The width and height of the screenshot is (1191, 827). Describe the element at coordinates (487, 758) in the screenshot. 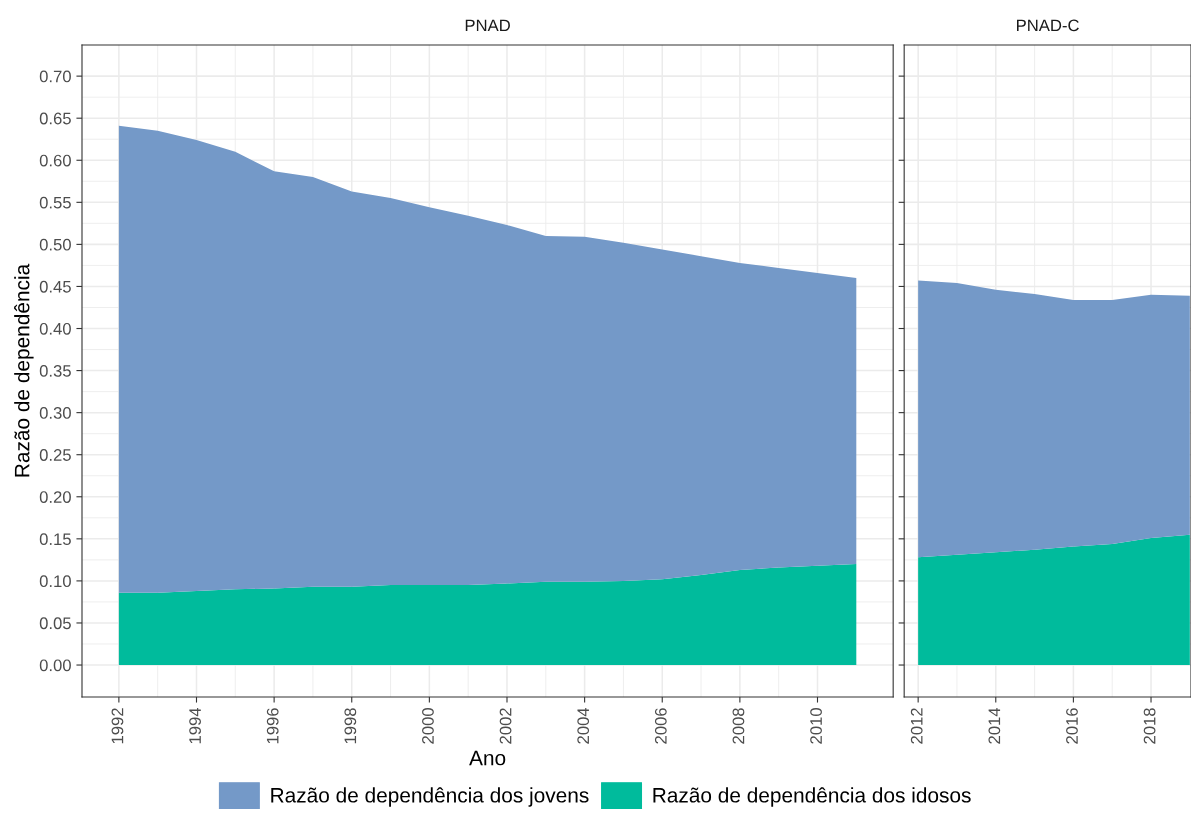

I see `x-axis-title: Ano` at that location.